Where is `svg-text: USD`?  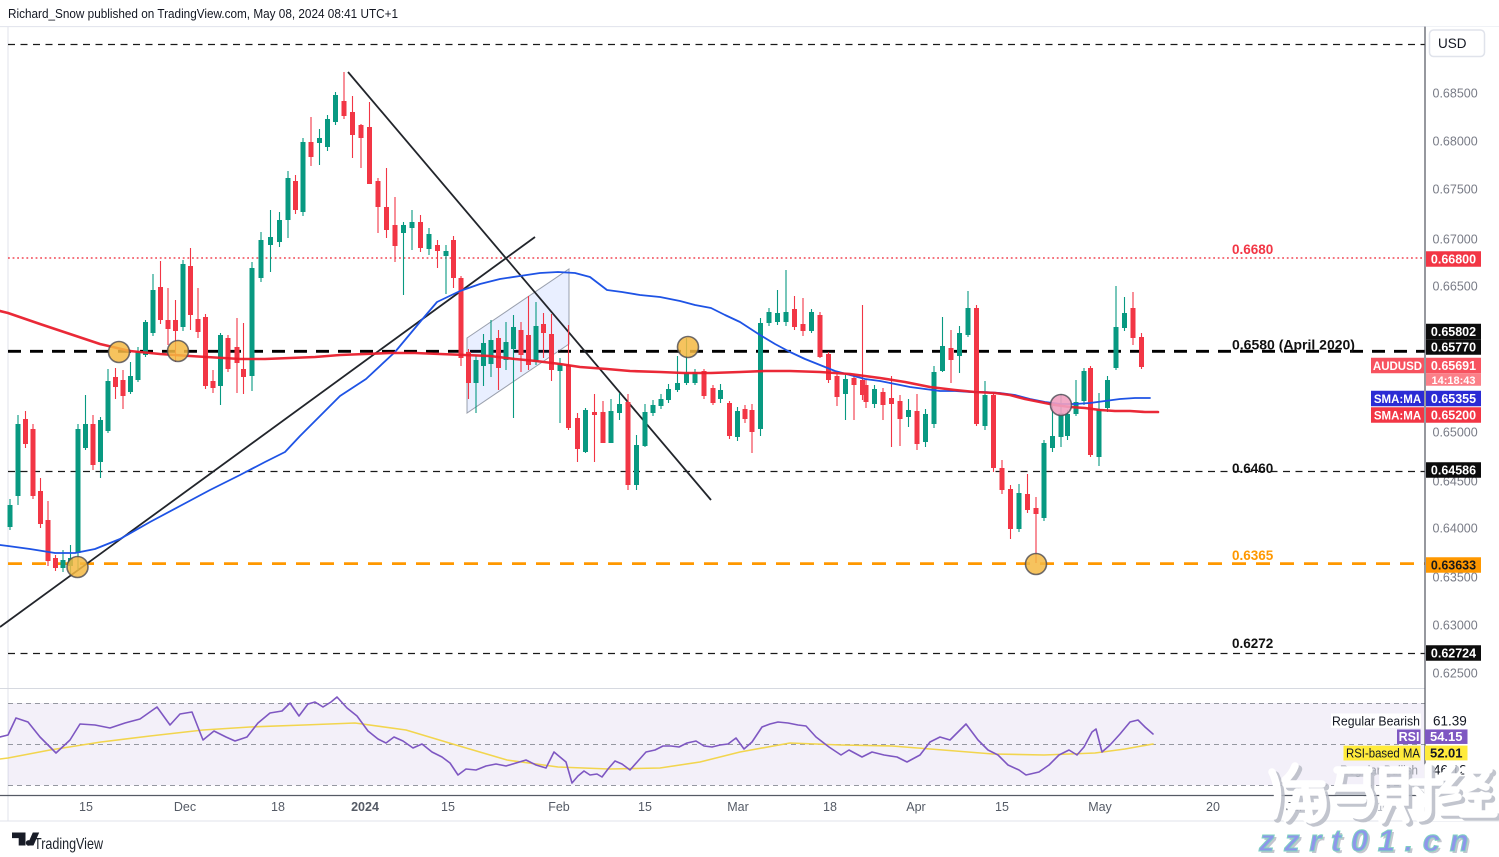
svg-text: USD is located at coordinates (1452, 43).